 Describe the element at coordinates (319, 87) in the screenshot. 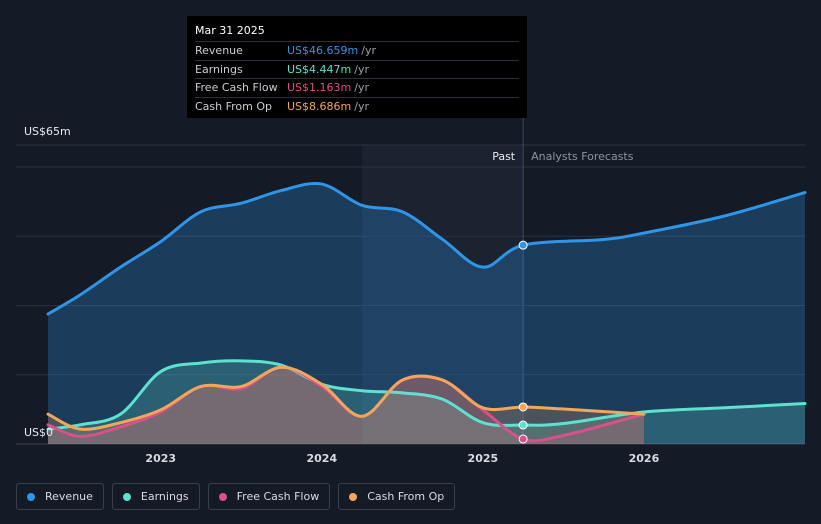

I see `tooltip-value: US$1.163m` at that location.